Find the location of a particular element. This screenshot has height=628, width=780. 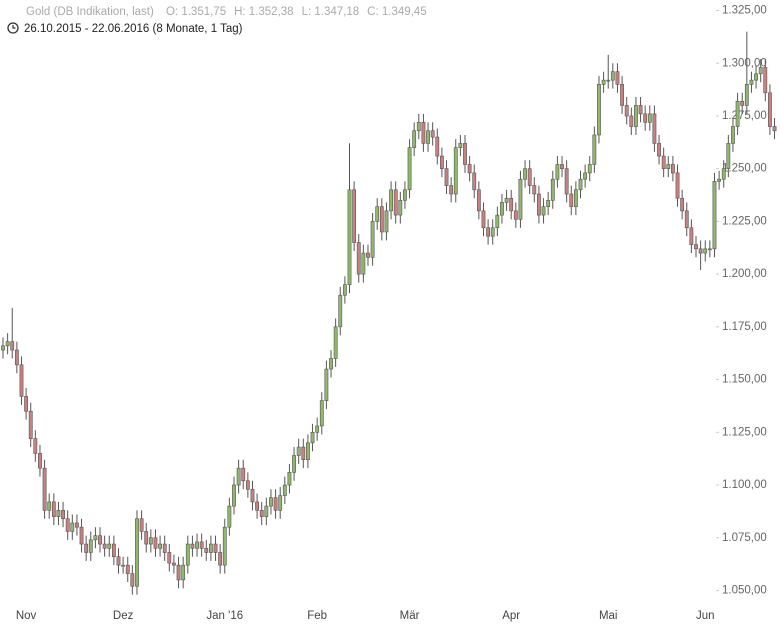

y-tick-label: 1.075,00 is located at coordinates (744, 538).